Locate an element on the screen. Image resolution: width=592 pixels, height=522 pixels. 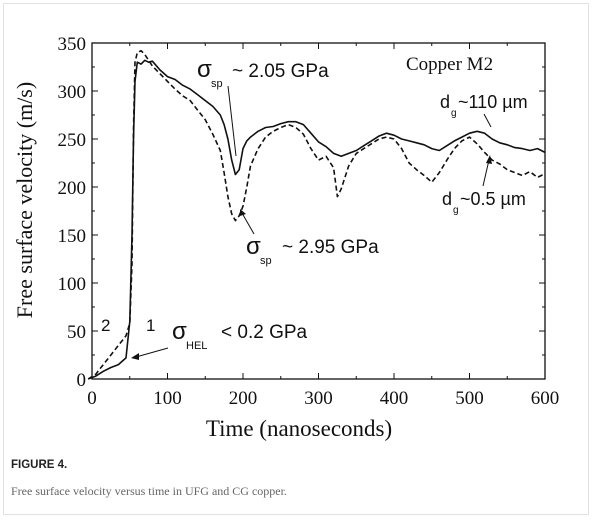
annotation-value: < 0.2 GPa is located at coordinates (264, 332).